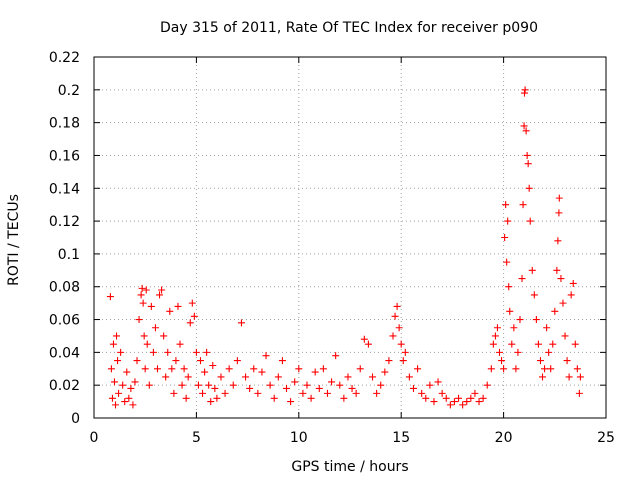 The image size is (640, 480). Describe the element at coordinates (64, 321) in the screenshot. I see `y-tick-label: 0.06` at that location.